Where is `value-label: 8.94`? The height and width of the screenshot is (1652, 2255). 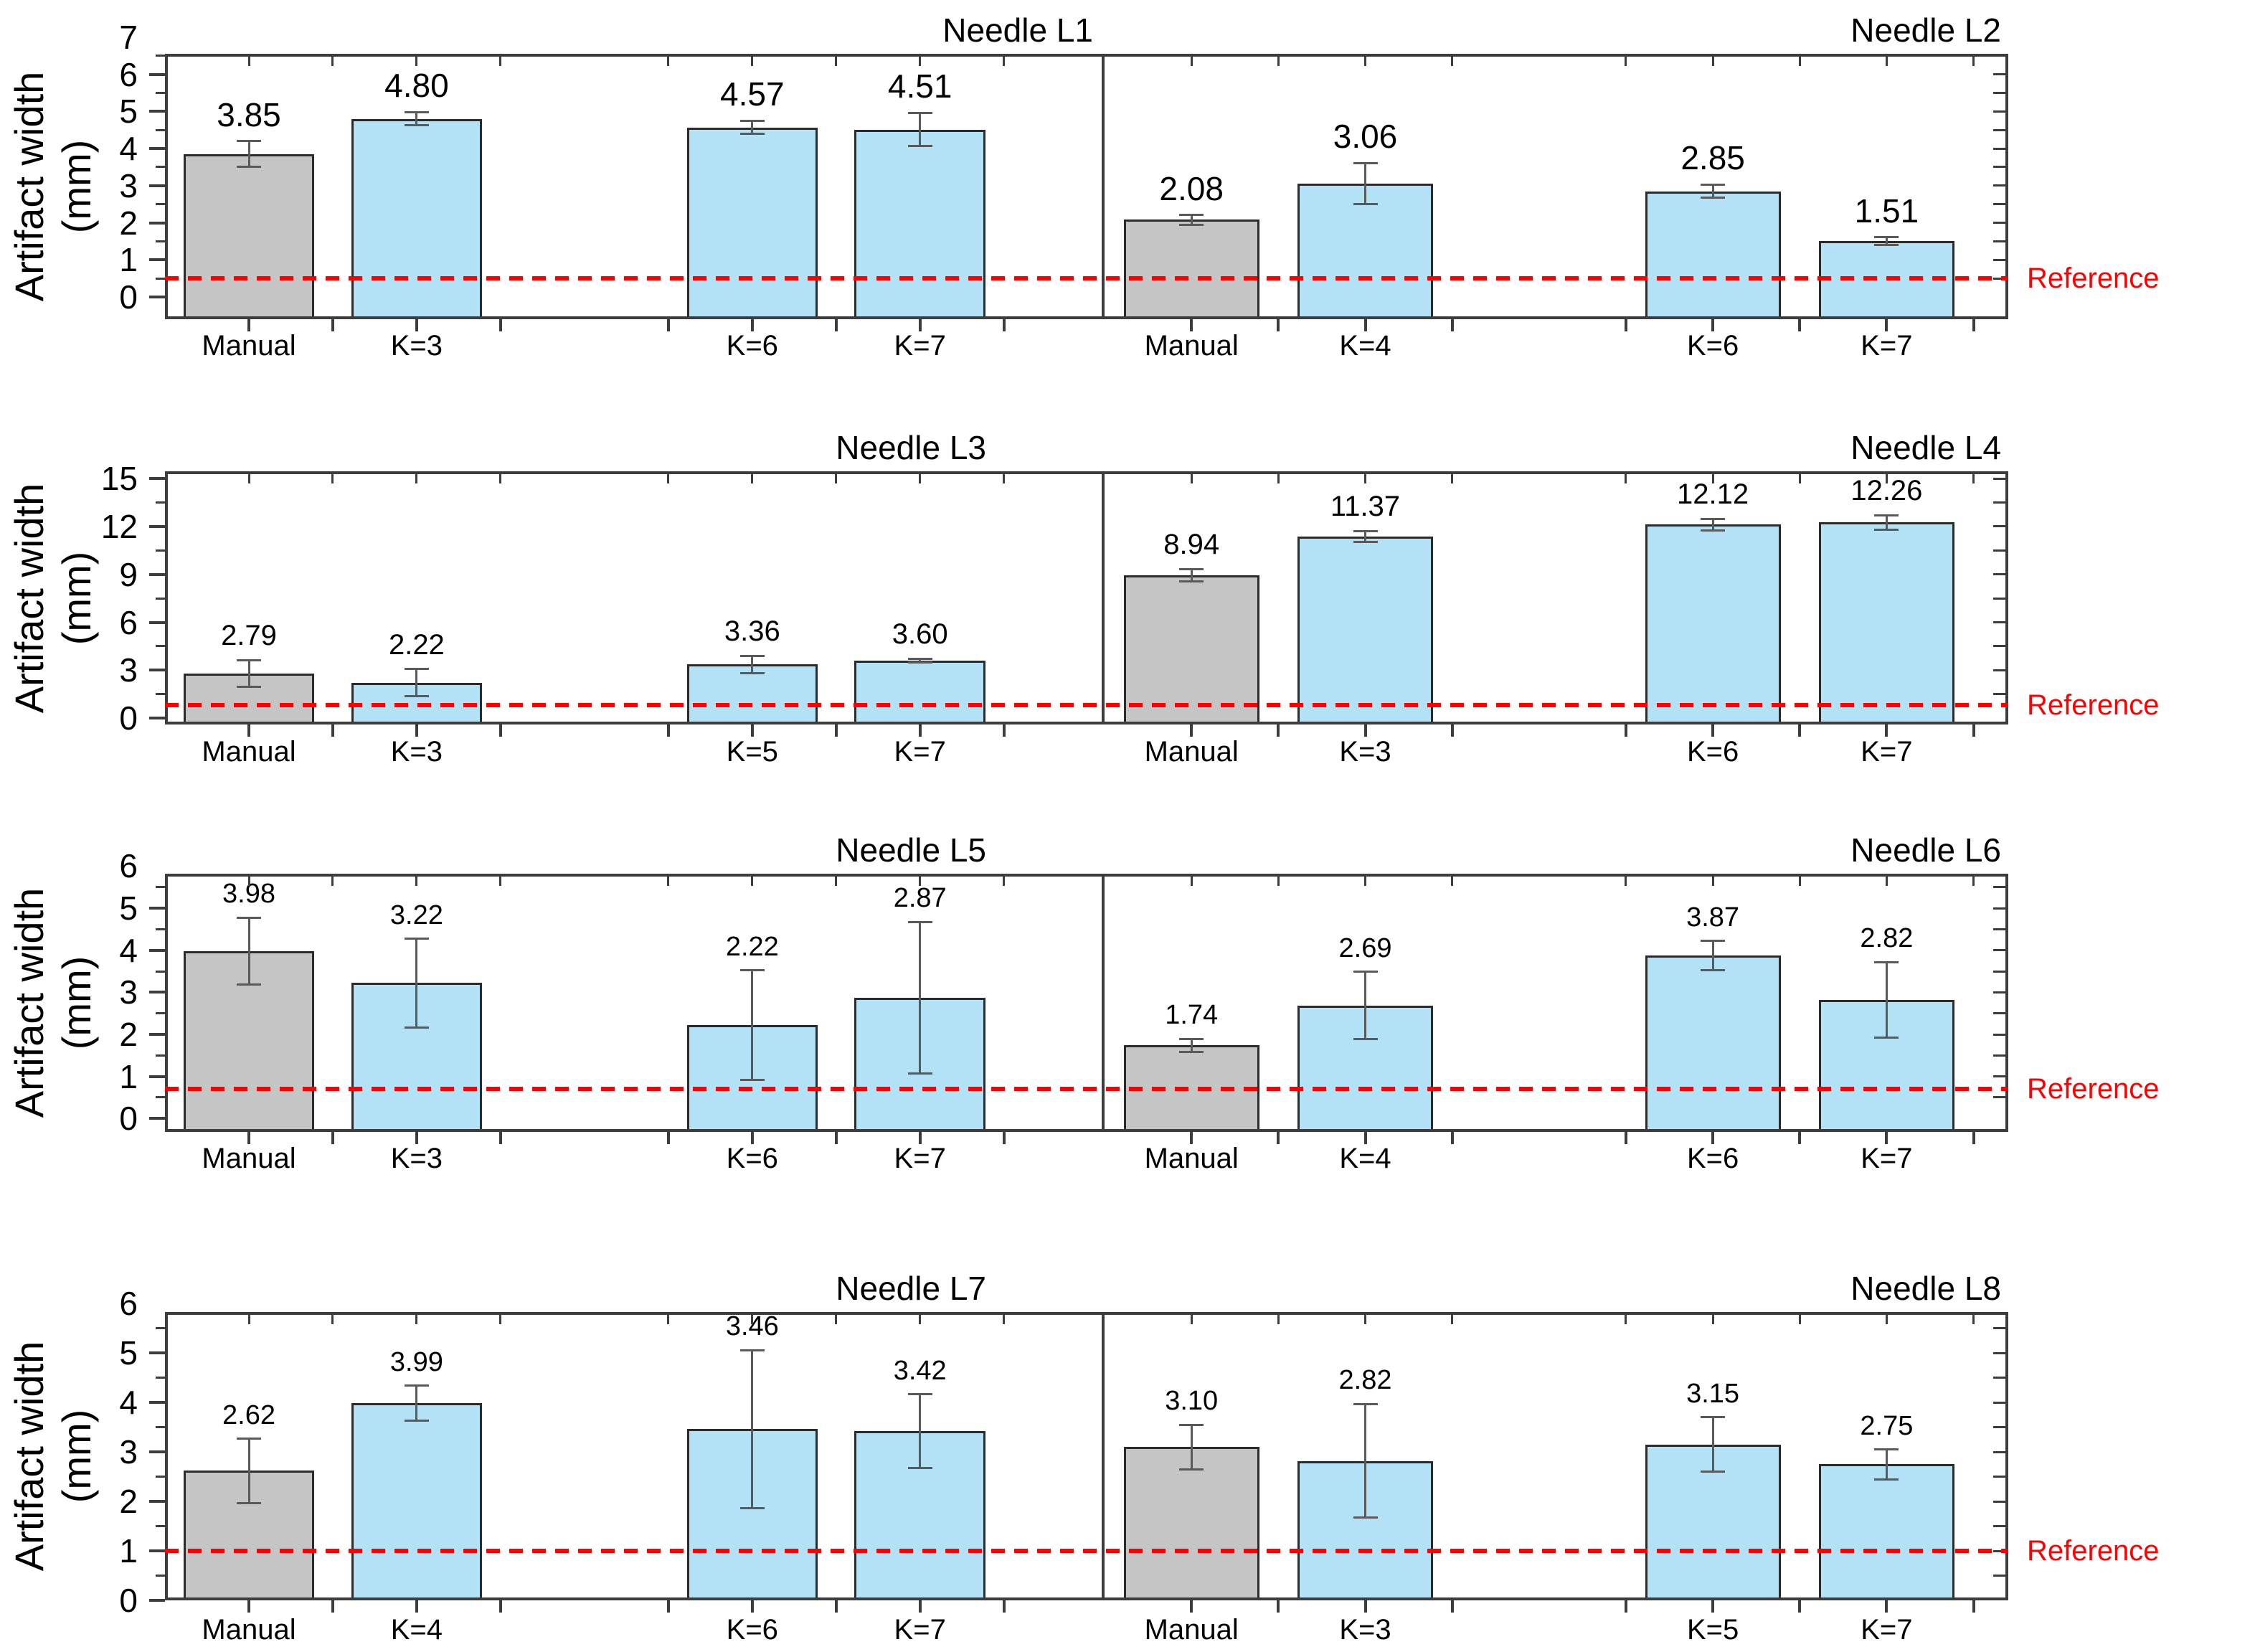 value-label: 8.94 is located at coordinates (1191, 545).